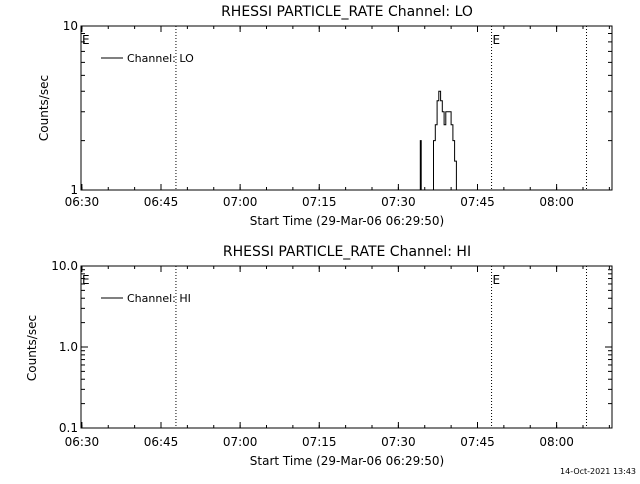 The image size is (640, 484). Describe the element at coordinates (159, 298) in the screenshot. I see `legend-label: Channel: HI` at that location.